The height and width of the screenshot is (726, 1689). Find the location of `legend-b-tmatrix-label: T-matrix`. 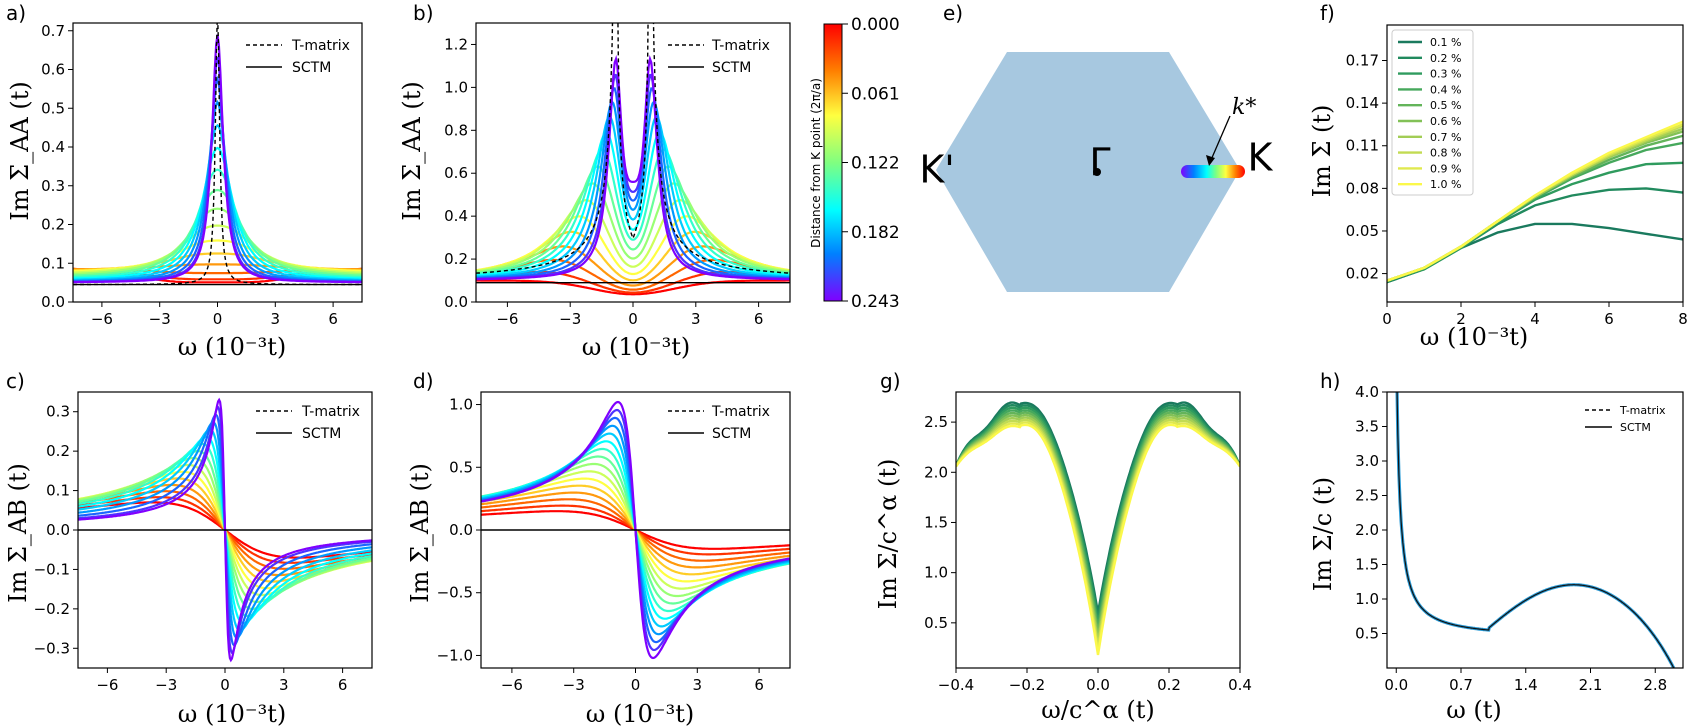

legend-b-tmatrix-label: T-matrix is located at coordinates (740, 46).